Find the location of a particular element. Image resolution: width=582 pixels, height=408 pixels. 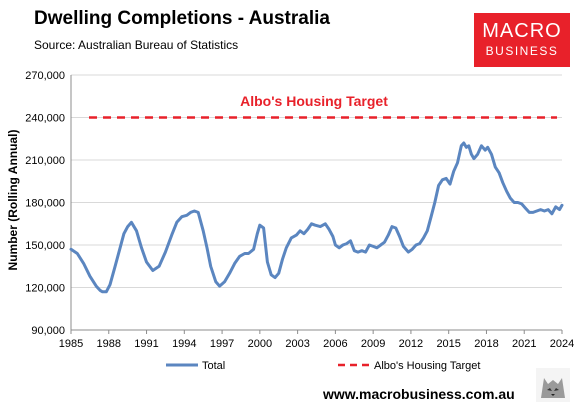

y-tick-label: 180,000 is located at coordinates (45, 204).